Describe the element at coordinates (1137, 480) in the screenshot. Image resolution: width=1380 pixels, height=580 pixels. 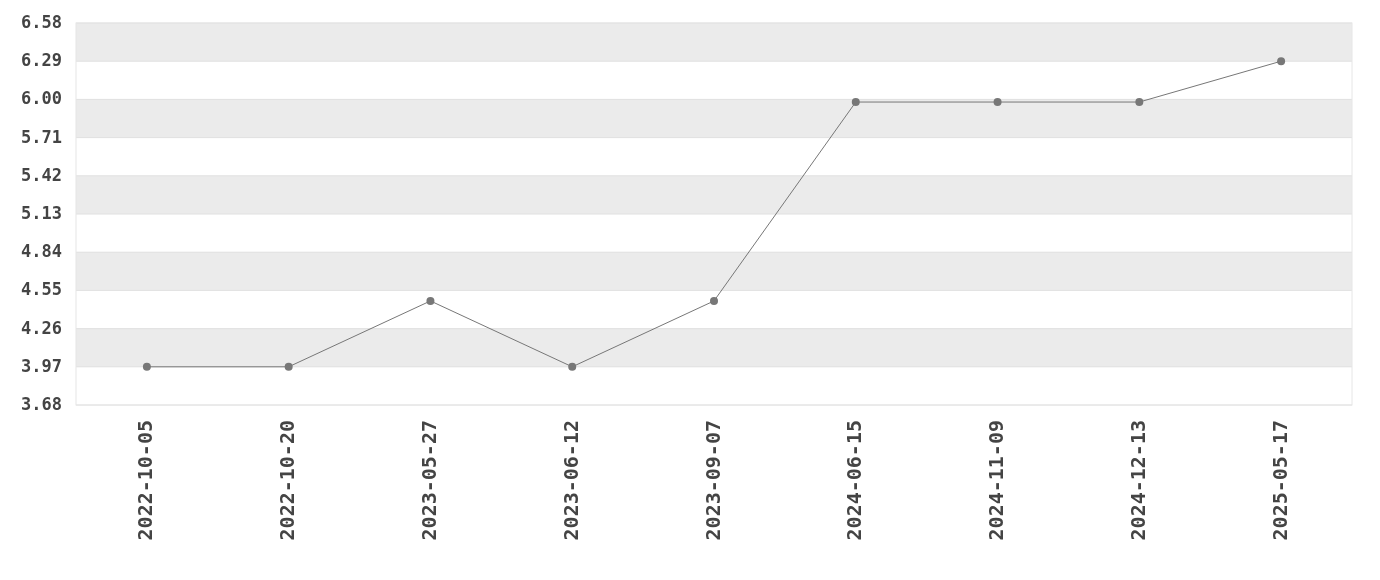
I see `x-tick-label: 2024-12-13` at that location.